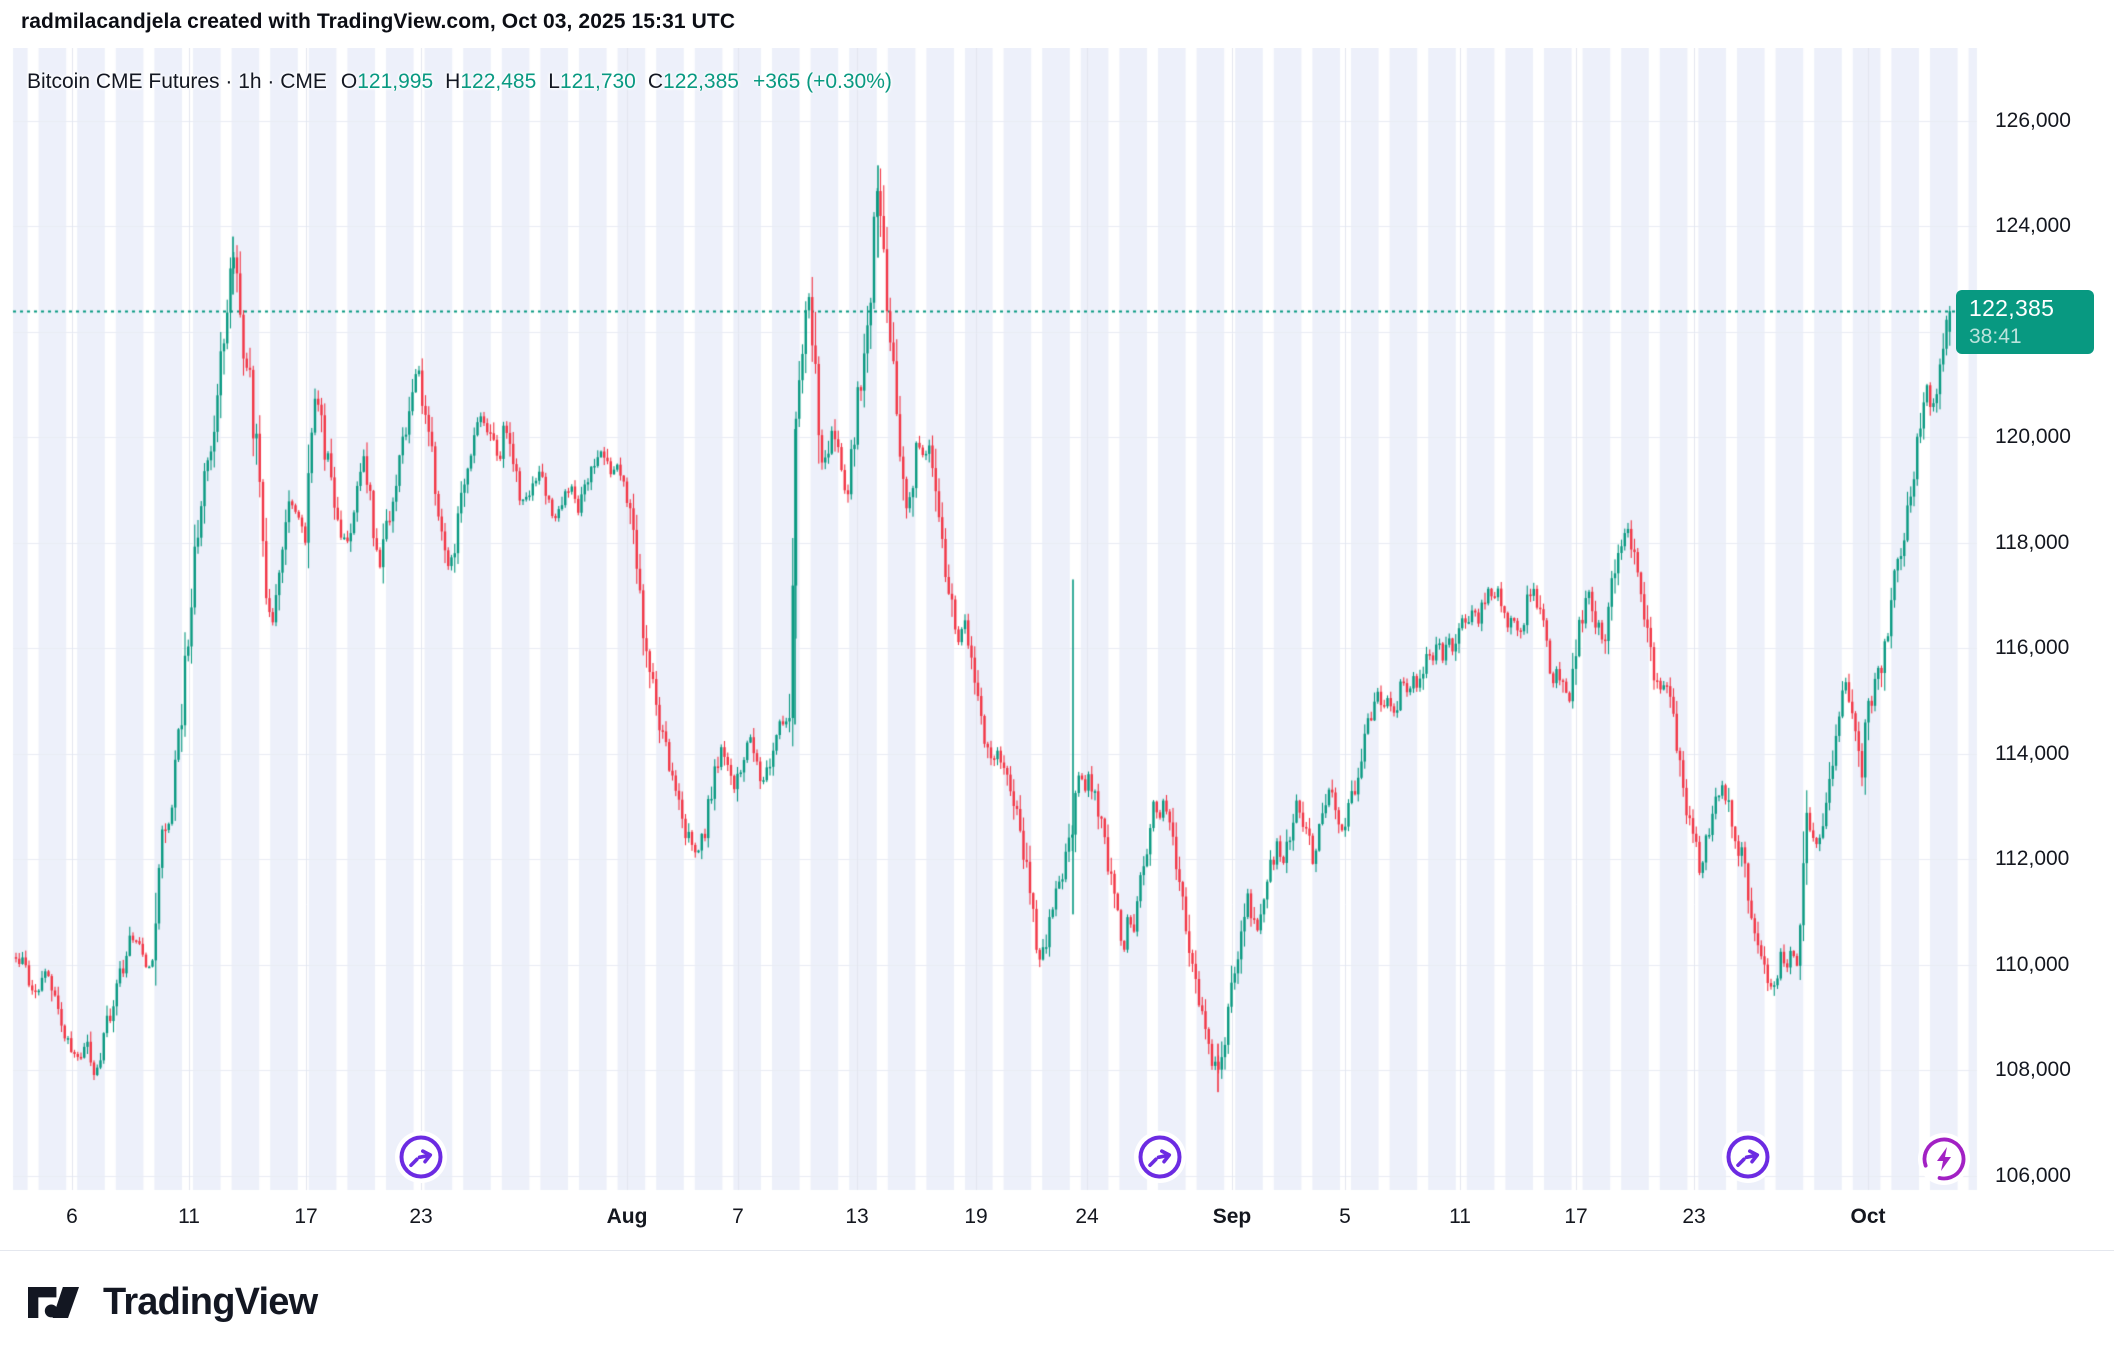 The height and width of the screenshot is (1360, 2114). What do you see at coordinates (546, 82) in the screenshot?
I see `legend-ohlc-values: O121,995 H122,485 L121,730 C122,385` at bounding box center [546, 82].